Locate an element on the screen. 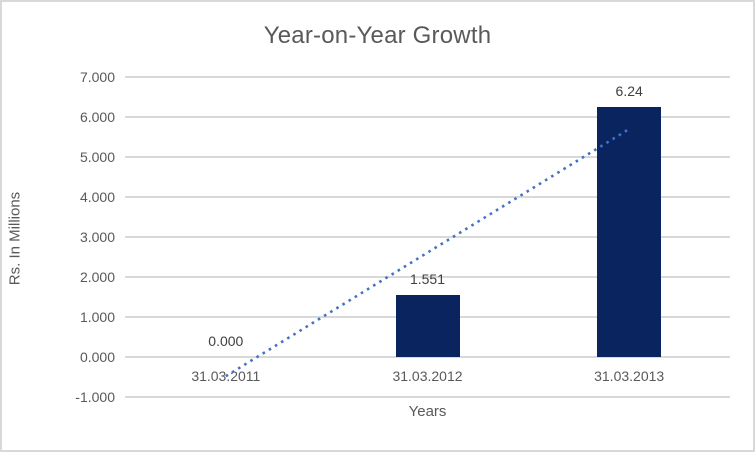 Image resolution: width=755 pixels, height=452 pixels. y-tick-label: 5.000 is located at coordinates (97, 157).